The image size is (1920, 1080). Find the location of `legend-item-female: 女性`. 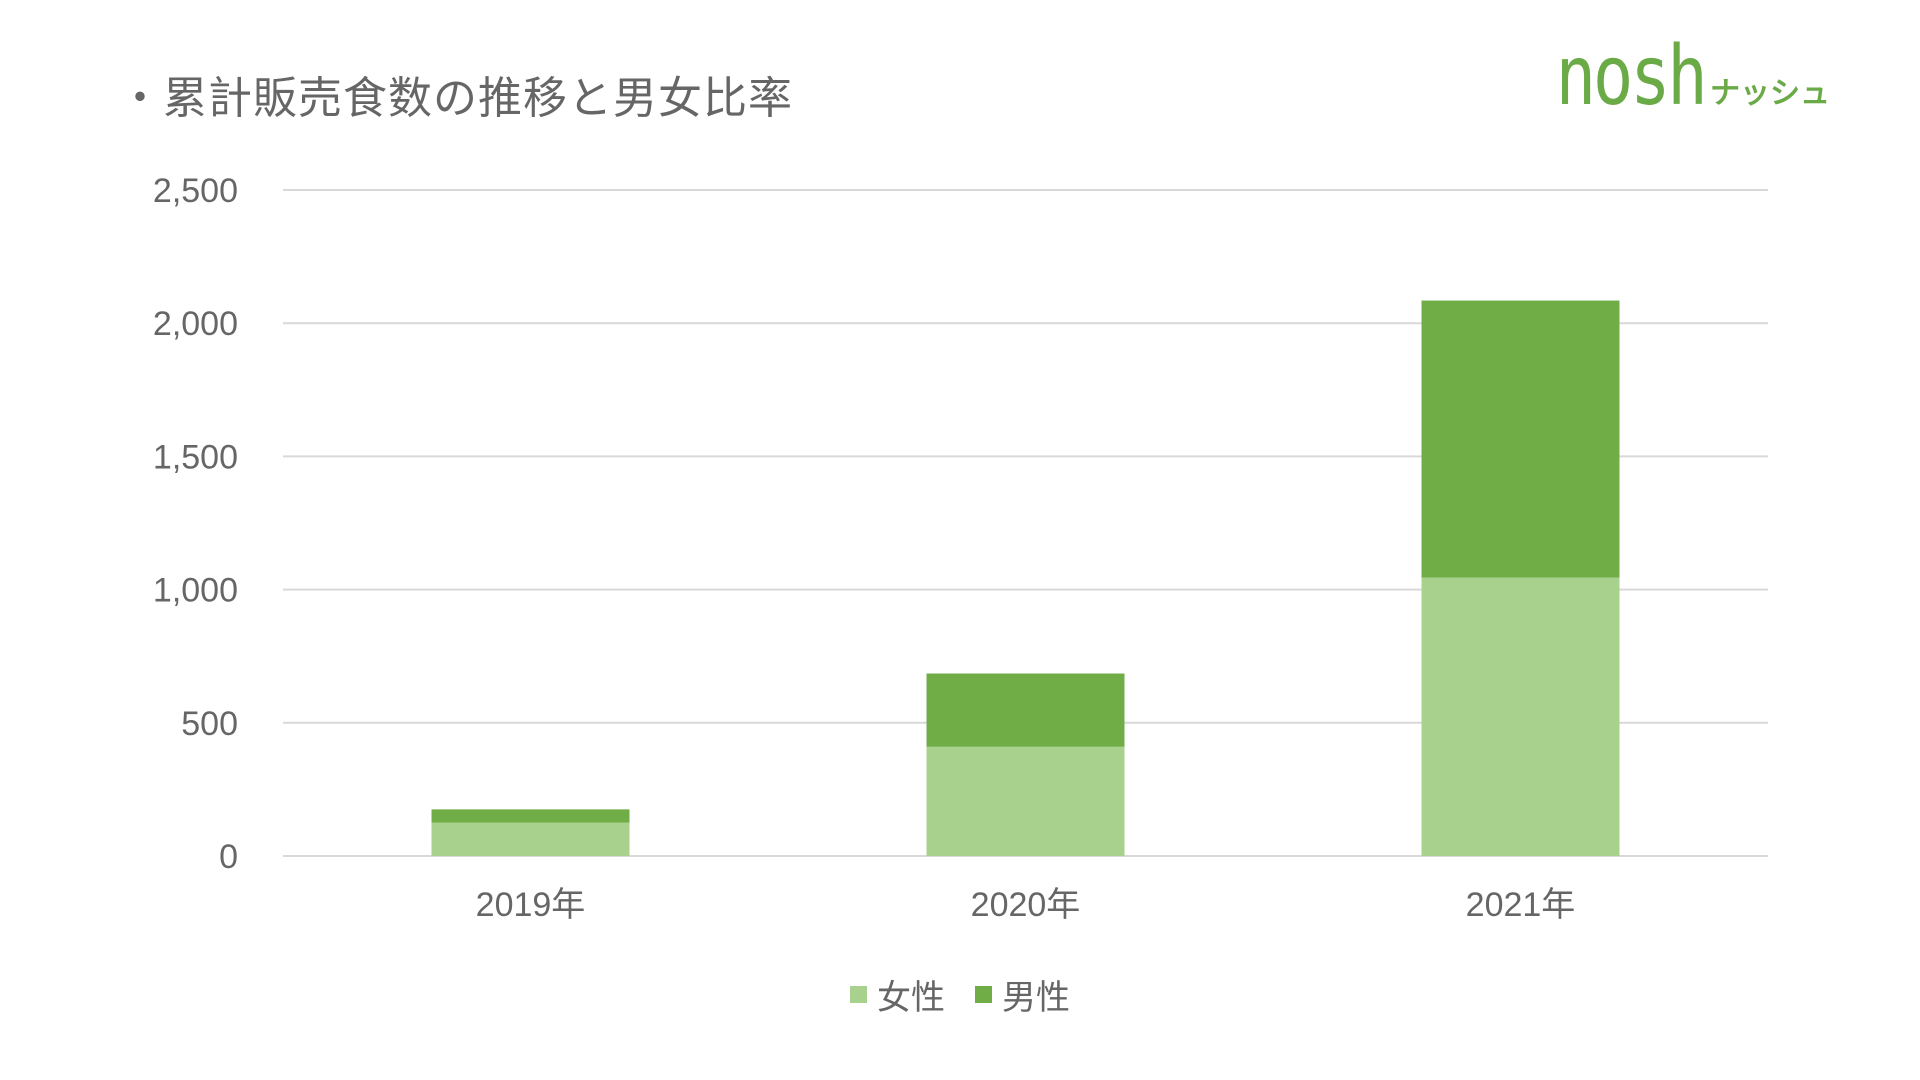

legend-item-female: 女性 is located at coordinates (897, 994).